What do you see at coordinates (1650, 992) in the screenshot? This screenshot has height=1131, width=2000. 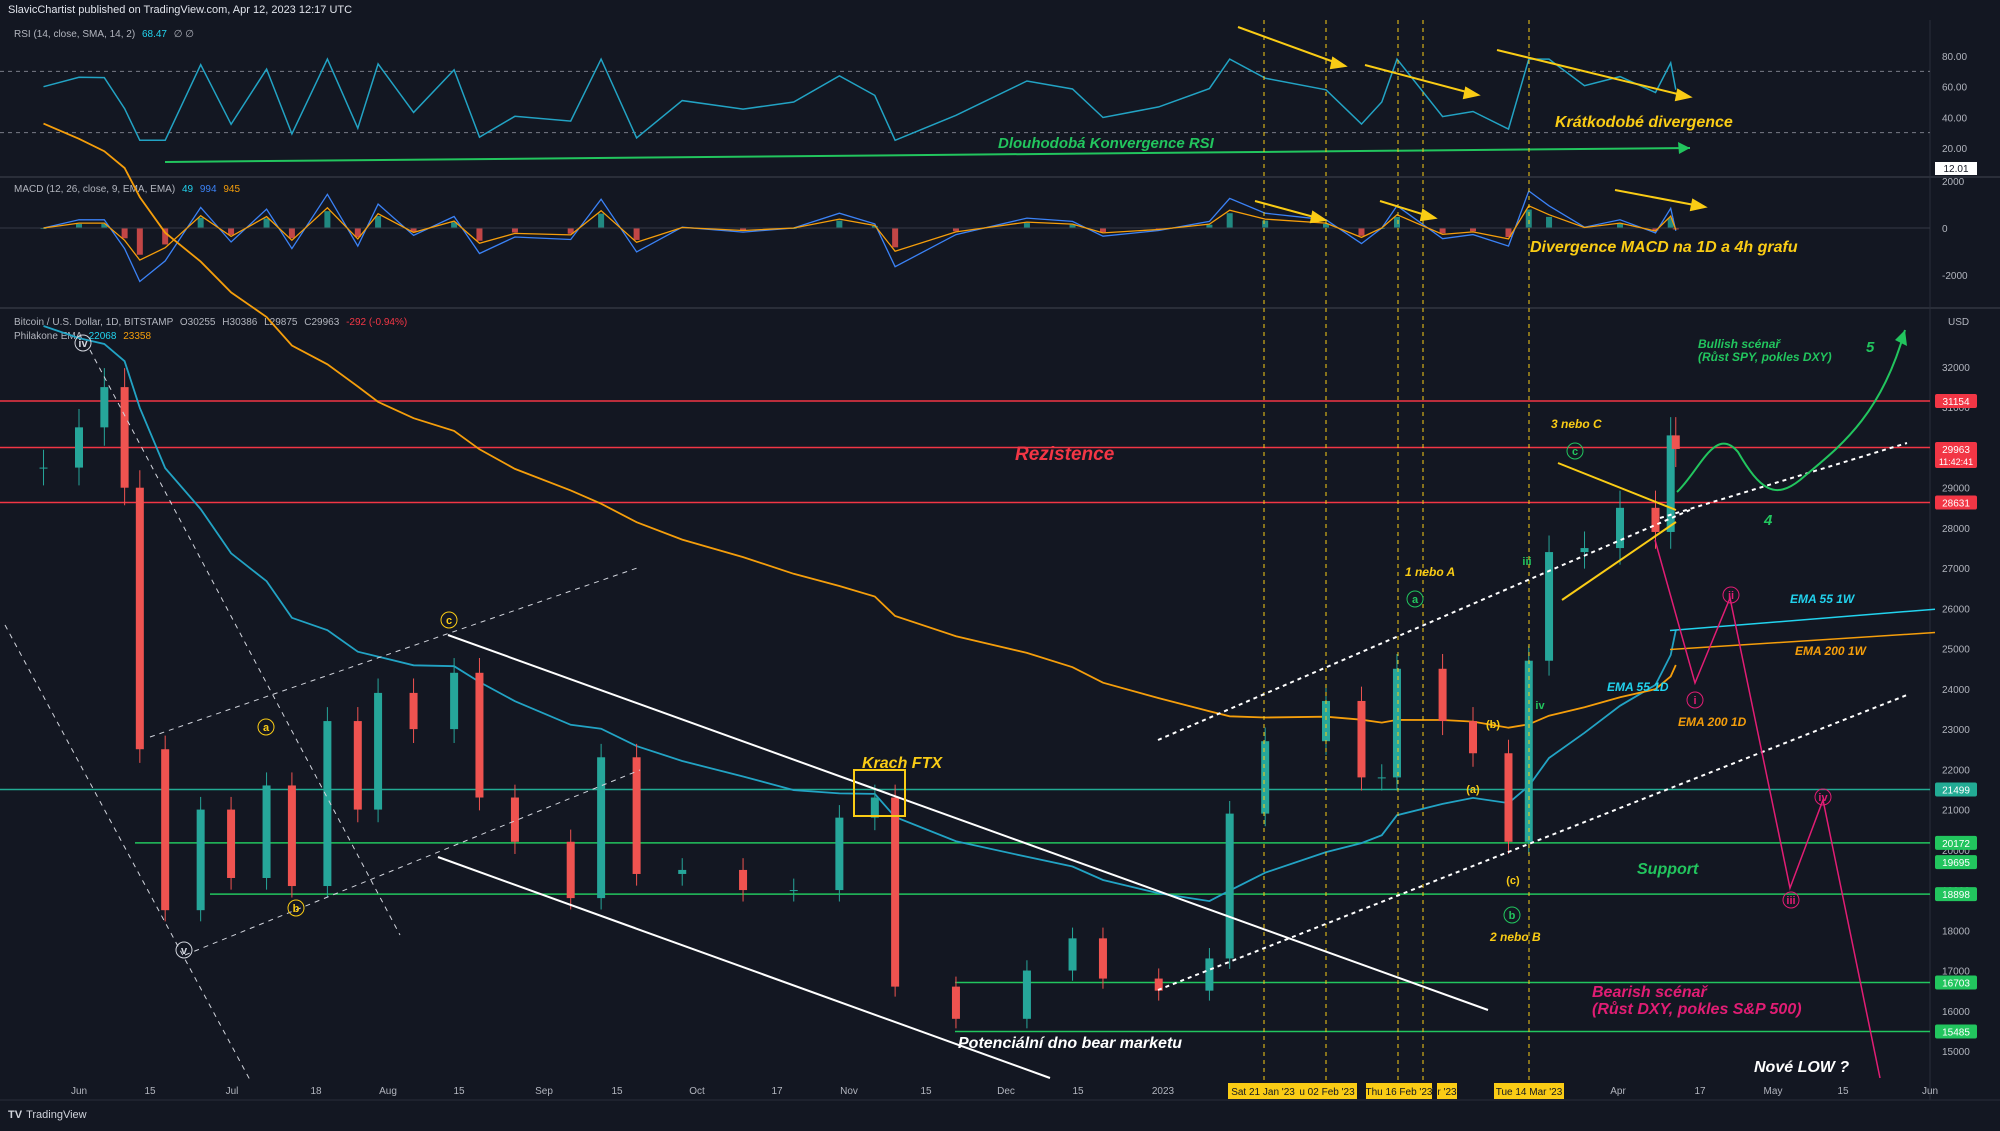 I see `bearish-label: Bearish scénař` at bounding box center [1650, 992].